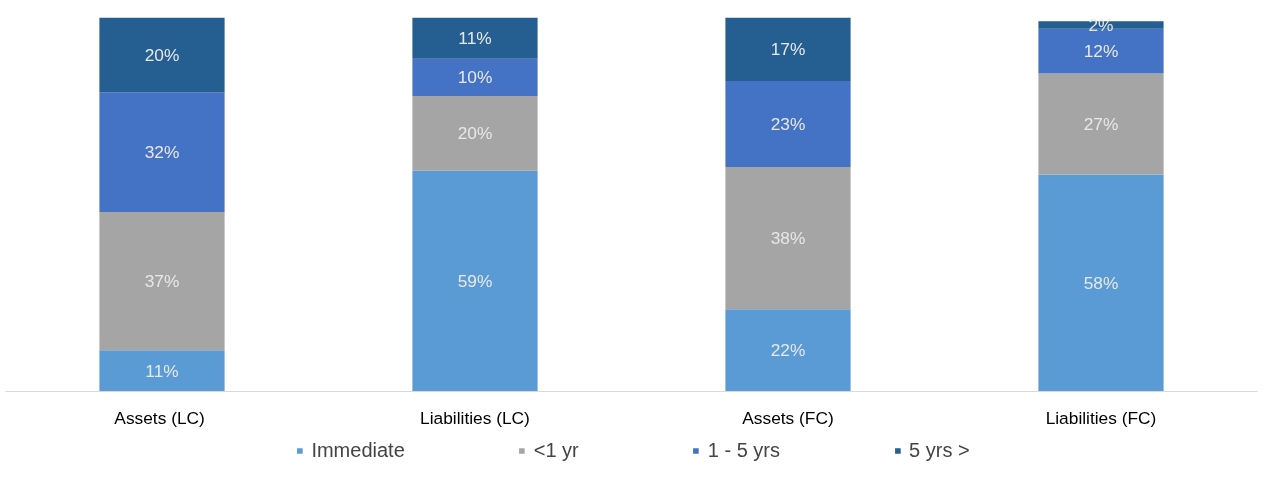 This screenshot has width=1269, height=479. I want to click on data-label: 38%, so click(788, 238).